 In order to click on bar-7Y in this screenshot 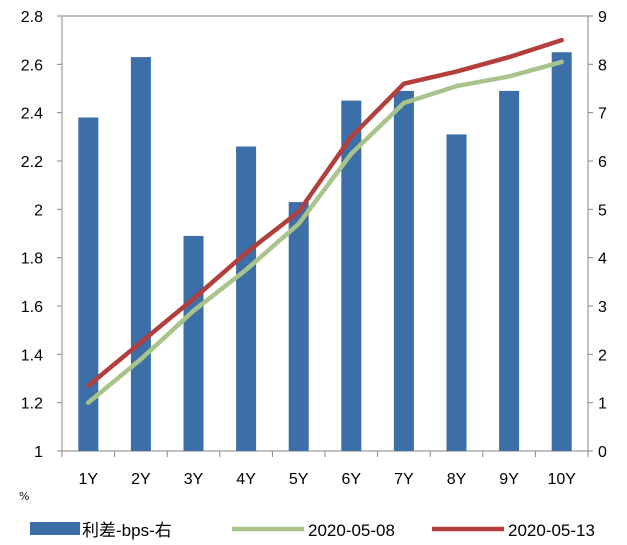, I will do `click(403, 271)`.